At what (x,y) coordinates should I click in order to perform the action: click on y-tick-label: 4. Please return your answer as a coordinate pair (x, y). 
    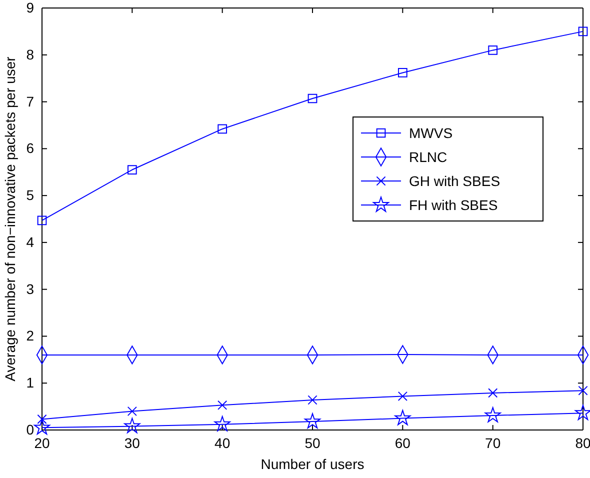
    Looking at the image, I should click on (30, 242).